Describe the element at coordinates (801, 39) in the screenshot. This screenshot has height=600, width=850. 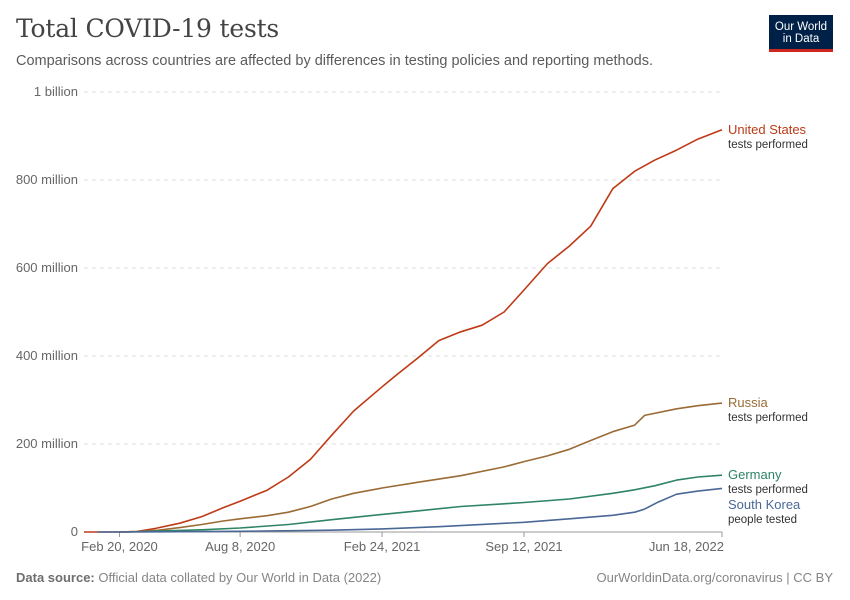
I see `logo-line-2: in Data` at that location.